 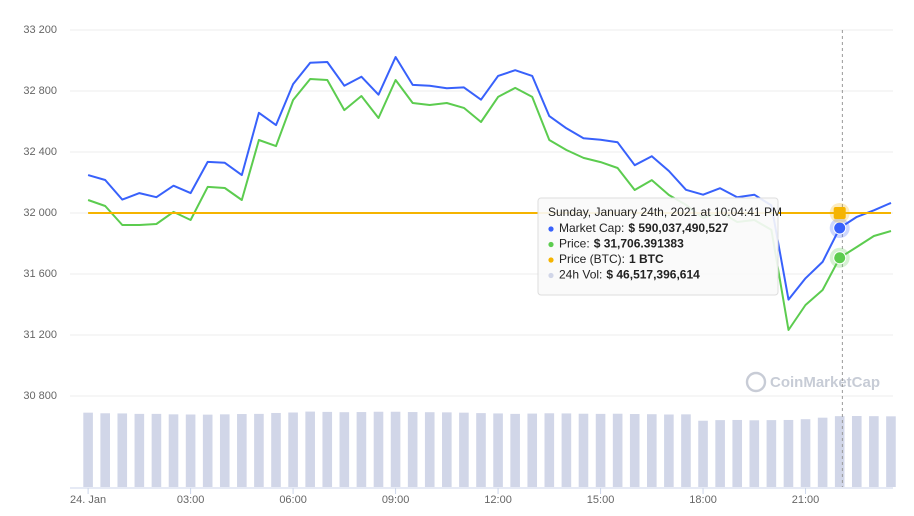 I want to click on tooltip-label: Price (BTC):, so click(x=592, y=259).